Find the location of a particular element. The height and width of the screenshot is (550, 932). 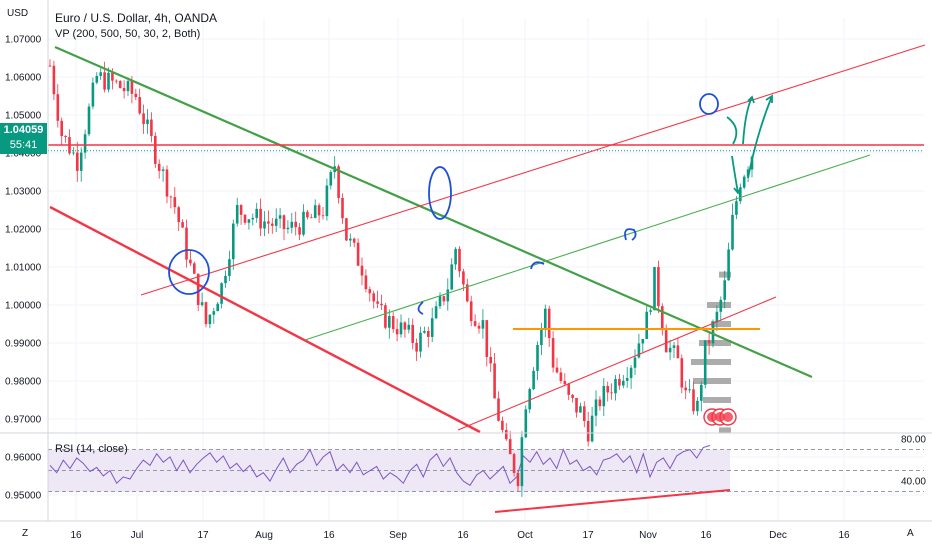

volume-profile-legend: VP (200, 500, 50, 30, 2, Both) is located at coordinates (128, 34).